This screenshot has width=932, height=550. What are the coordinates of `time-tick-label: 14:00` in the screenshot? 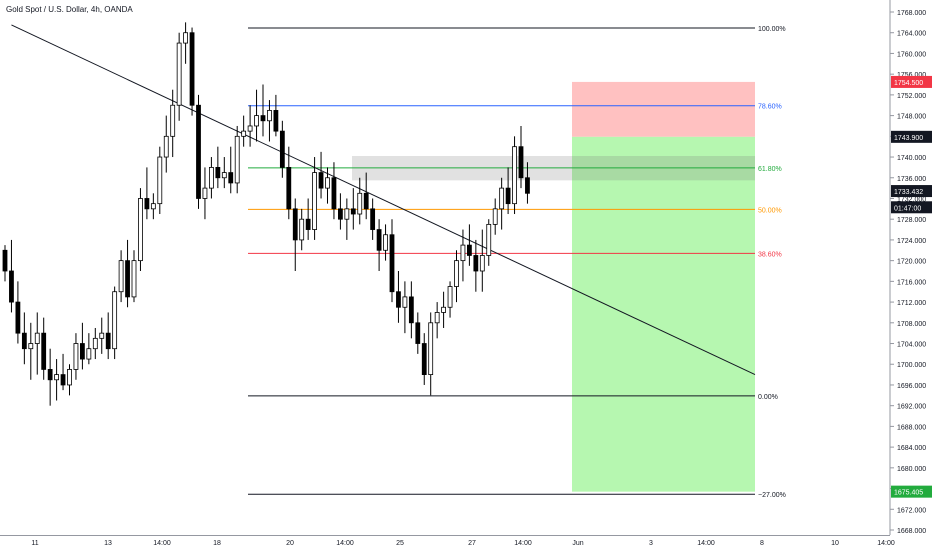 It's located at (523, 543).